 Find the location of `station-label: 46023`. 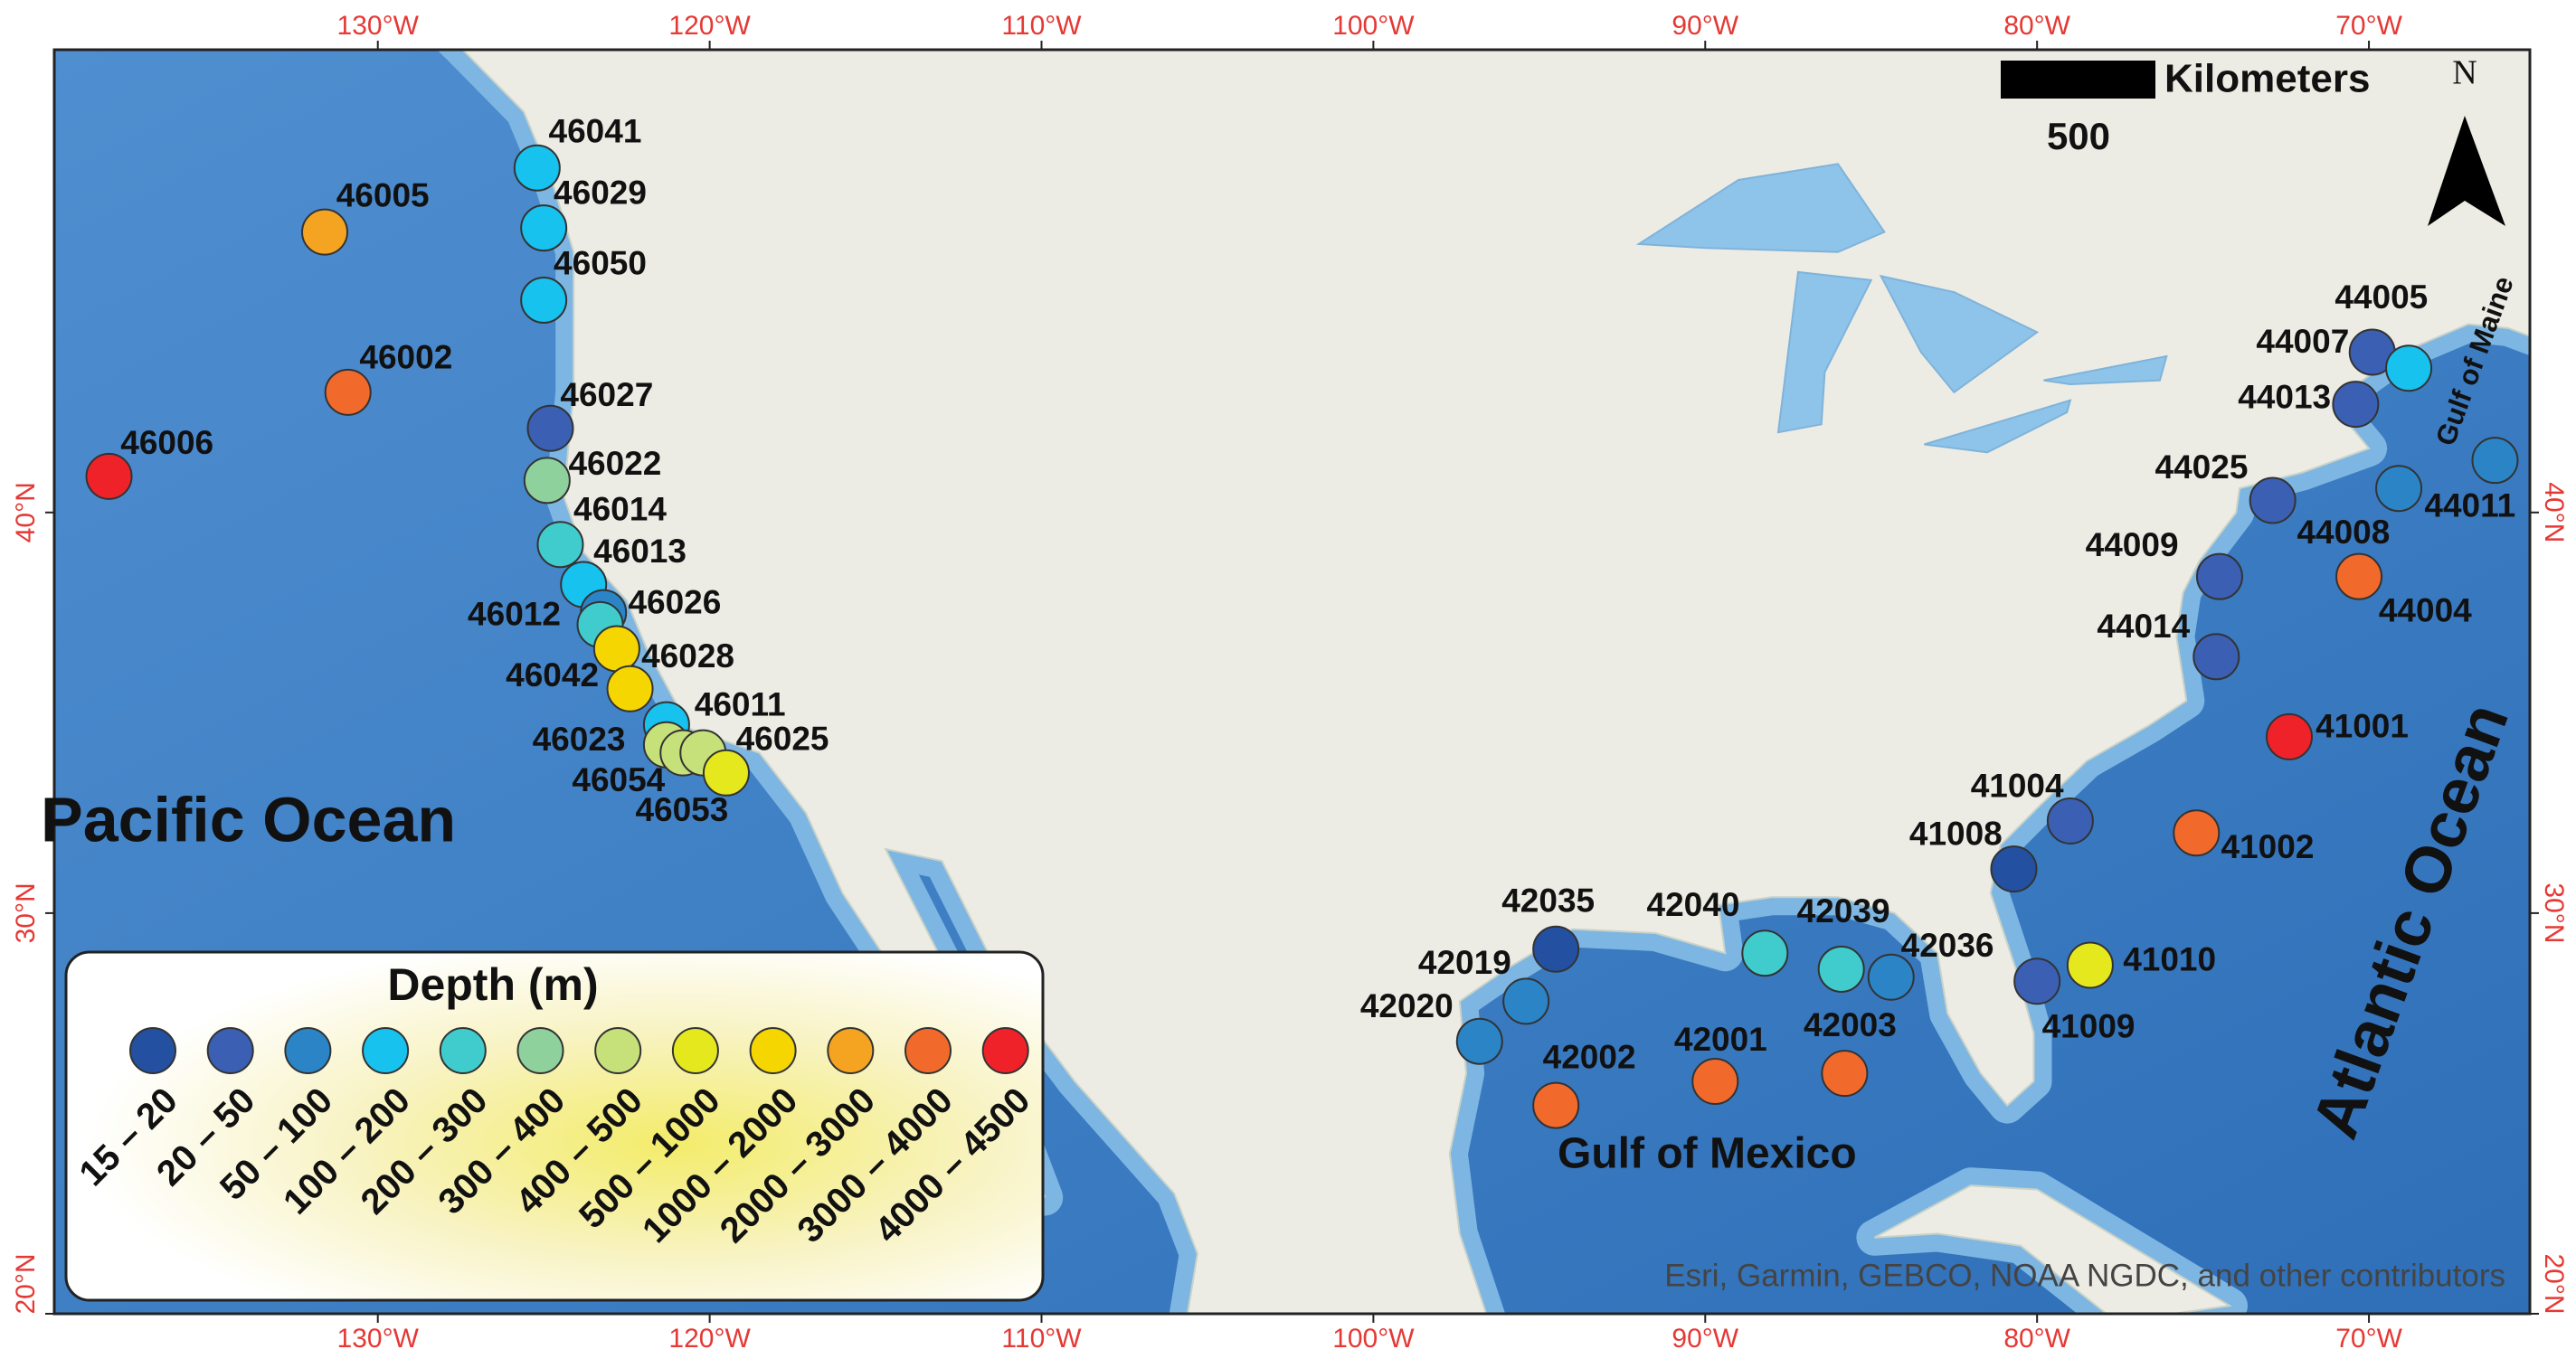

station-label: 46023 is located at coordinates (579, 739).